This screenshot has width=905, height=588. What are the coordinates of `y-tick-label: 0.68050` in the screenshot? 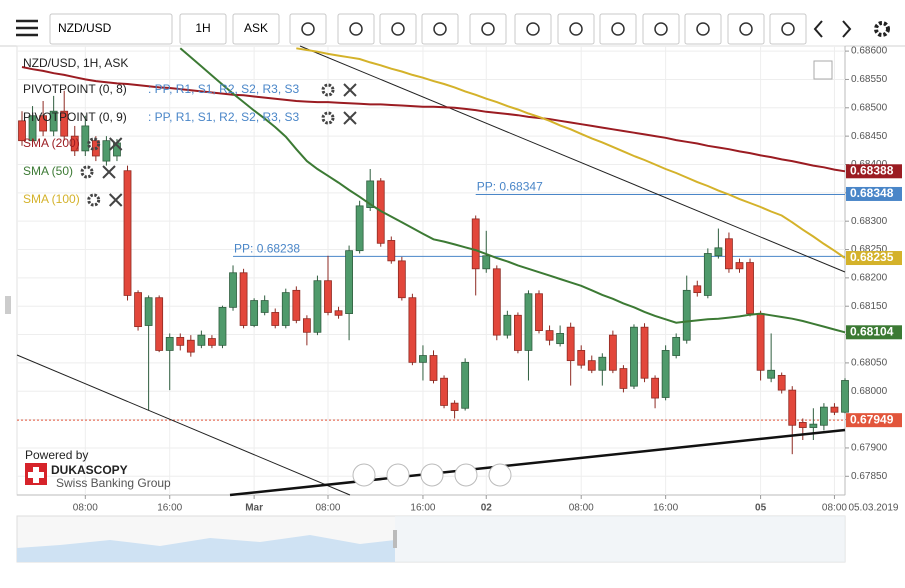 It's located at (869, 363).